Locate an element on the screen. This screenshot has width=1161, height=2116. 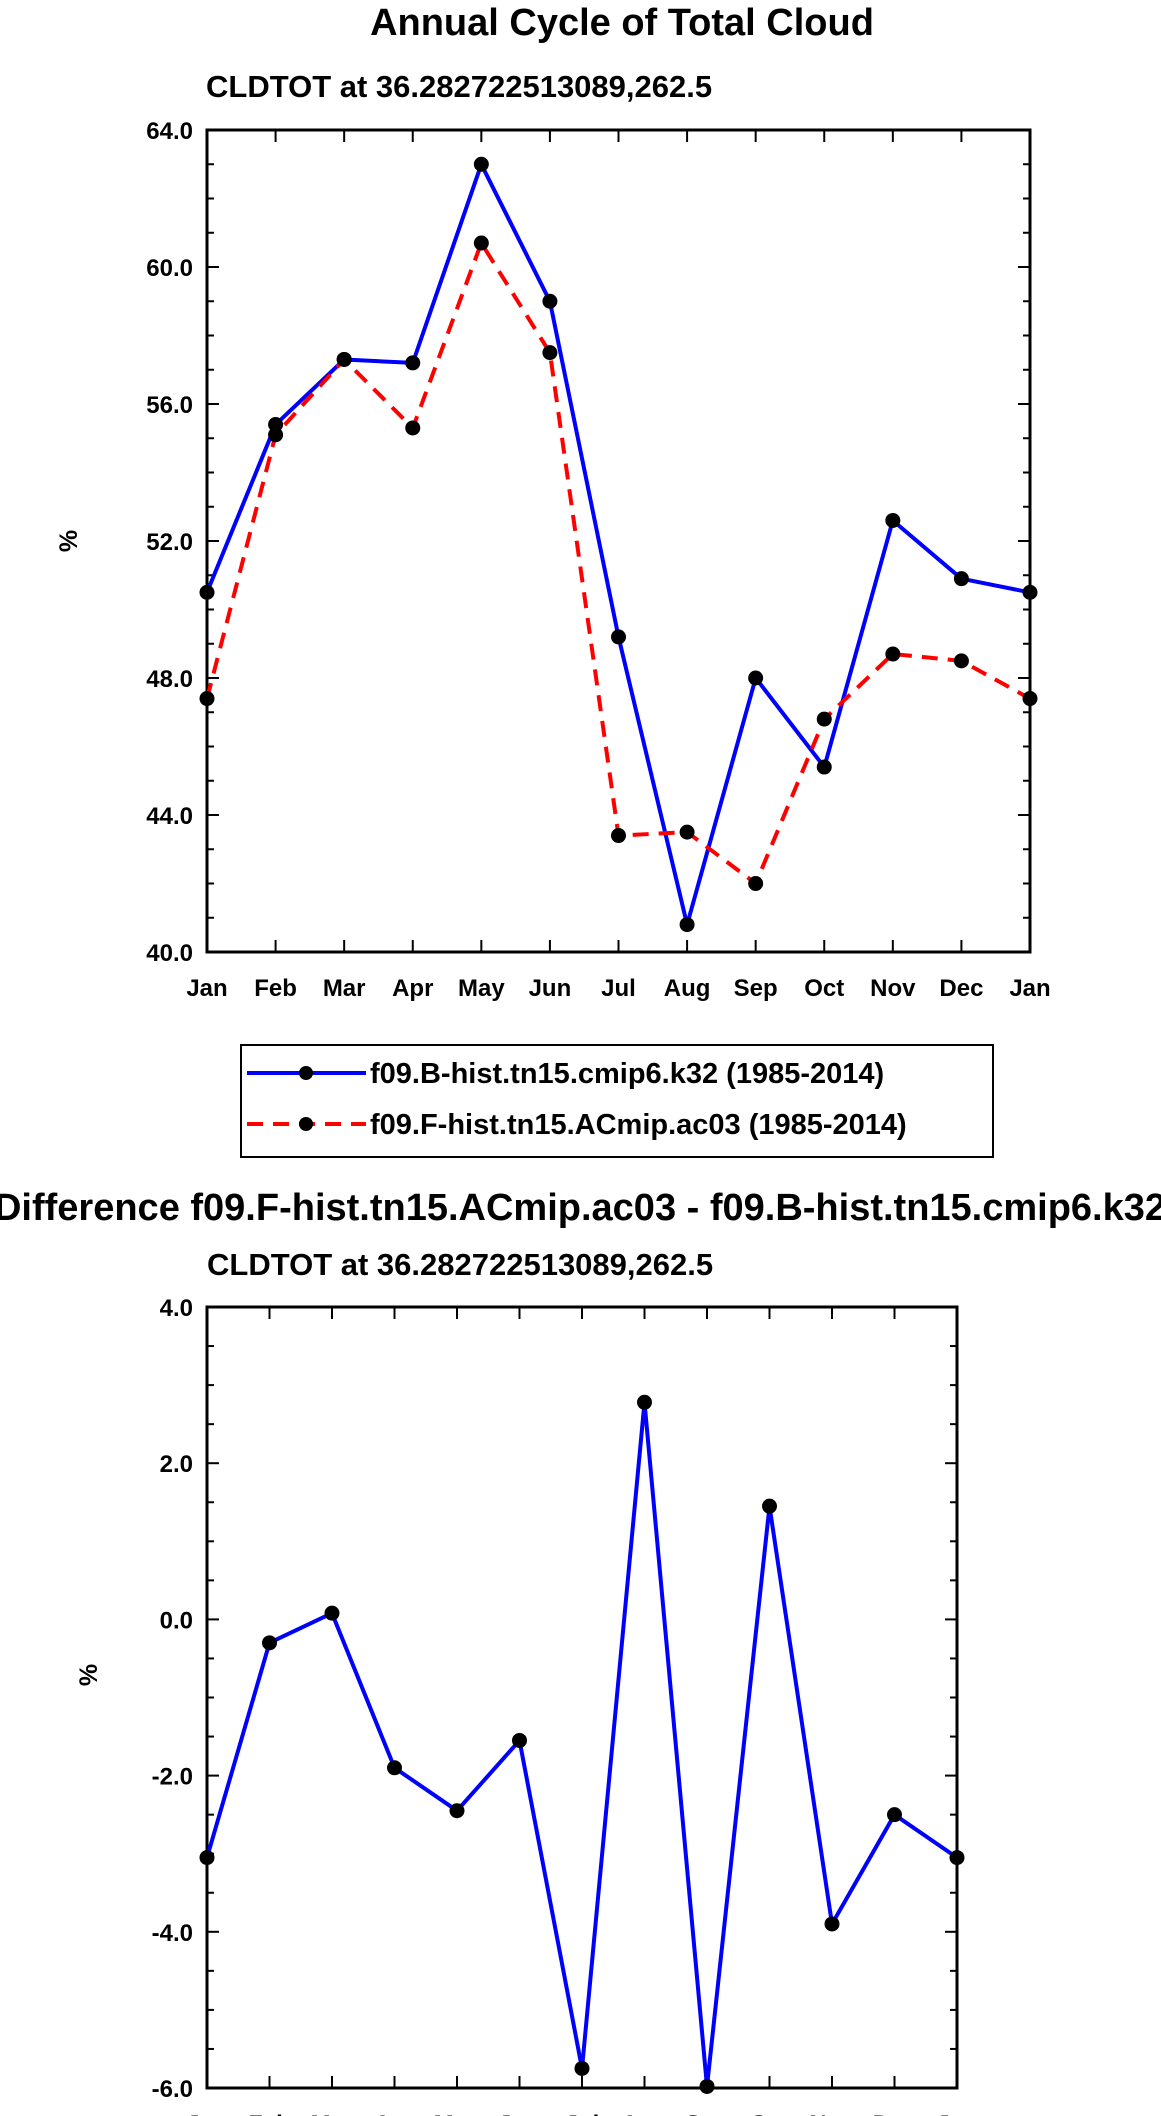
chart2-xtick-label: Jul is located at coordinates (582, 2113).